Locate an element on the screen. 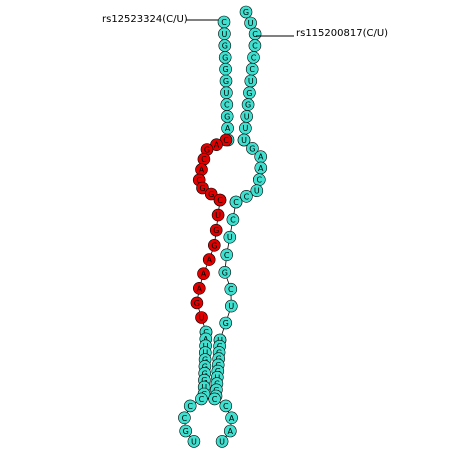 This screenshot has width=452, height=452. nucleotide-loop: G is located at coordinates (185, 431).